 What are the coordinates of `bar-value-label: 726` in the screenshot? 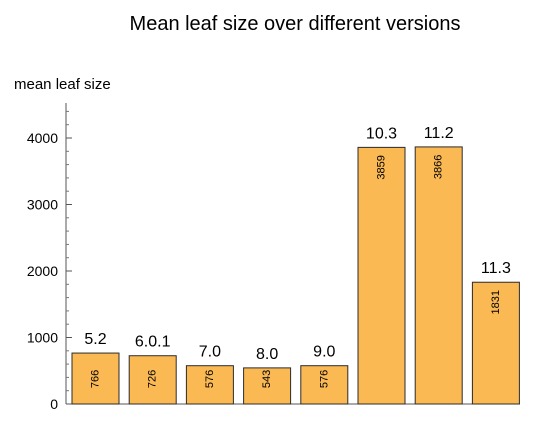 It's located at (153, 379).